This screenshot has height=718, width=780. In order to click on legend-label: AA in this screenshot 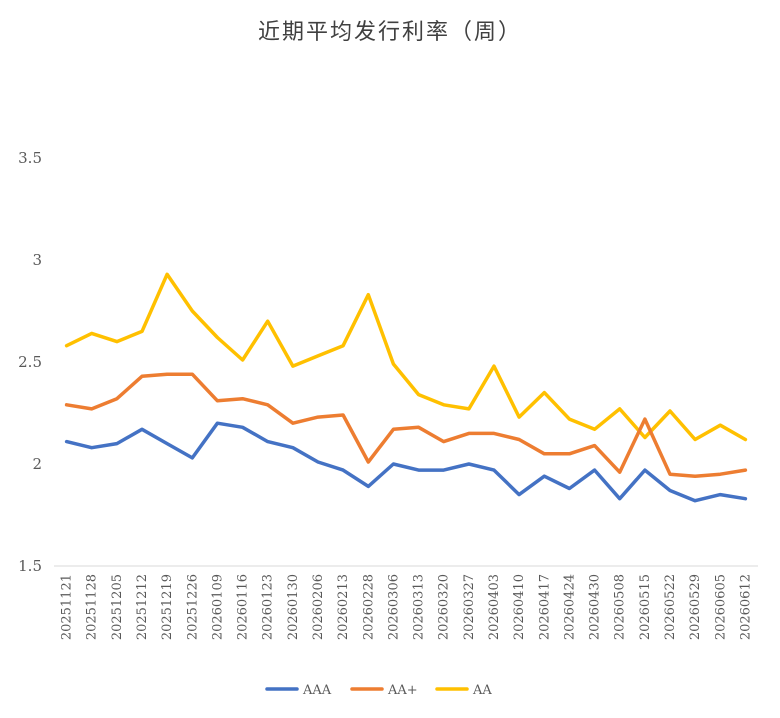, I will do `click(482, 690)`.